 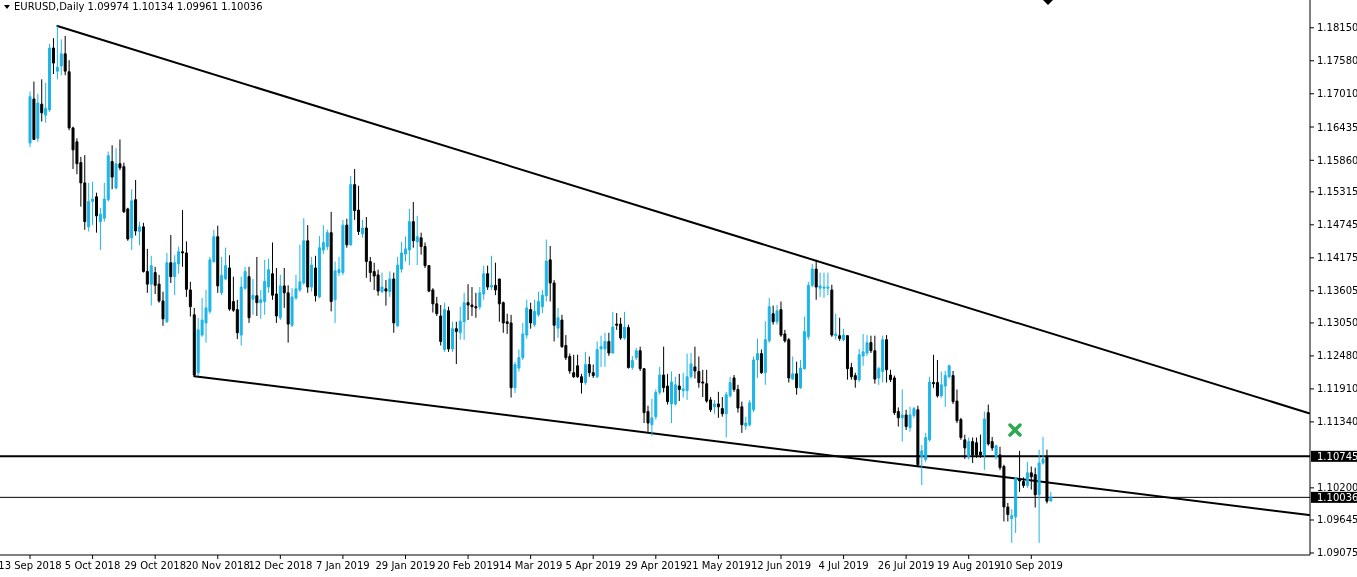 I want to click on chart-title: EURUSD,Daily 1.09974 1.10134 1.09961 1.10036, so click(x=138, y=6).